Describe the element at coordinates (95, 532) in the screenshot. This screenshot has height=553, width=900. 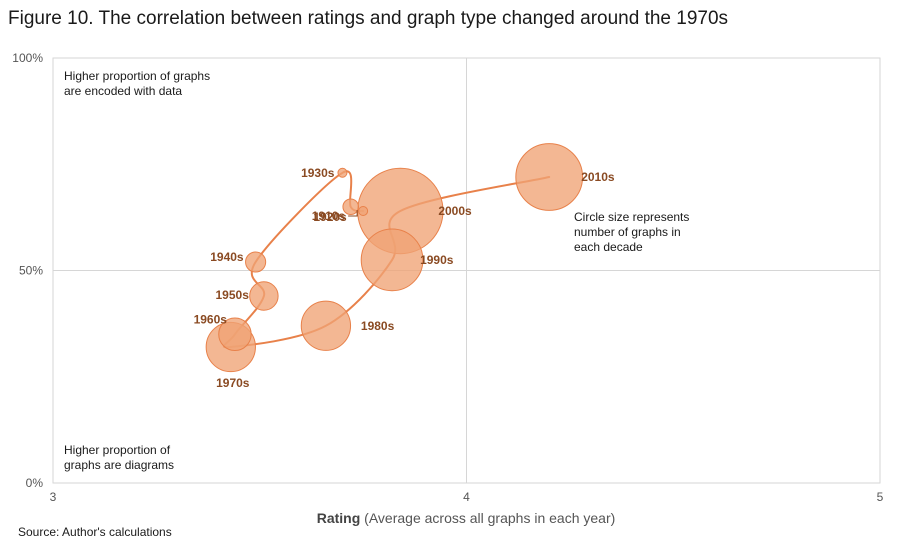
I see `source-note: Source: Author's calculations` at that location.